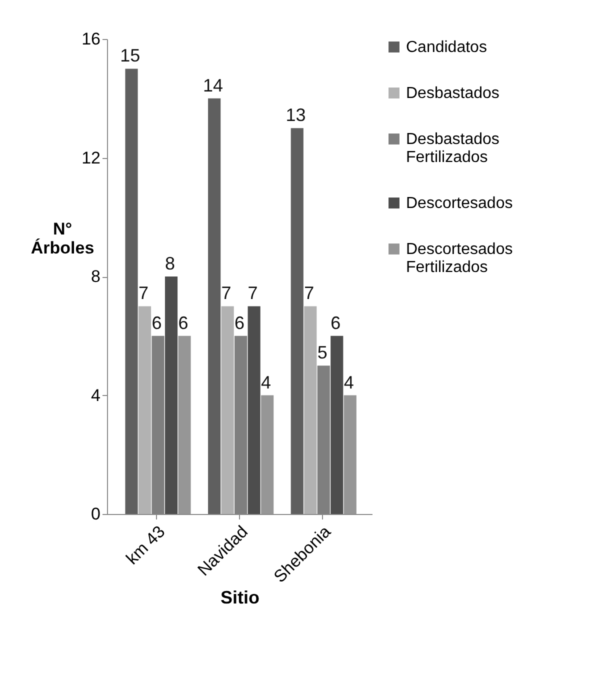 The width and height of the screenshot is (593, 688). What do you see at coordinates (145, 545) in the screenshot?
I see `x-tick-label: km 43` at bounding box center [145, 545].